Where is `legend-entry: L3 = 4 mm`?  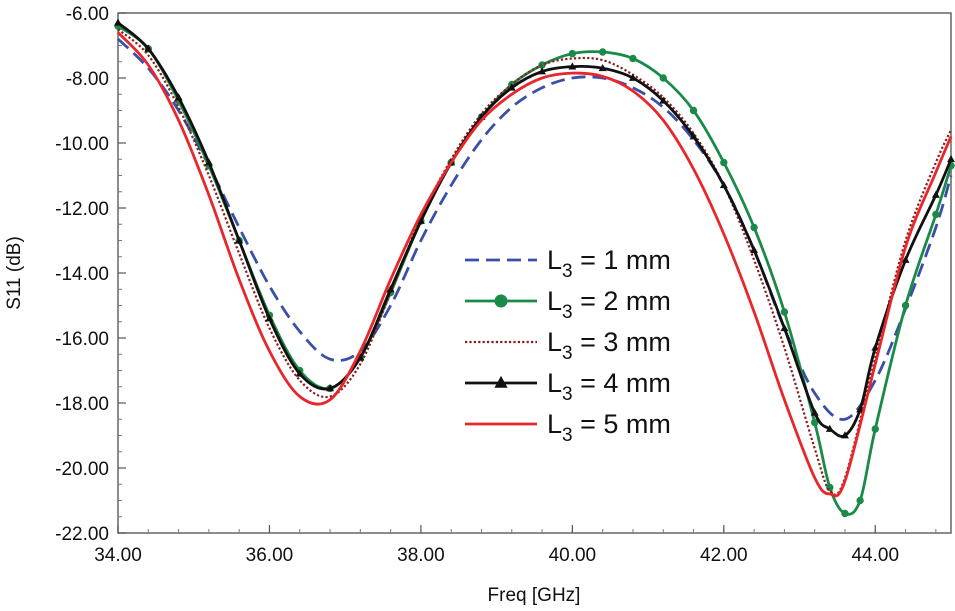
legend-entry: L3 = 4 mm is located at coordinates (568, 386).